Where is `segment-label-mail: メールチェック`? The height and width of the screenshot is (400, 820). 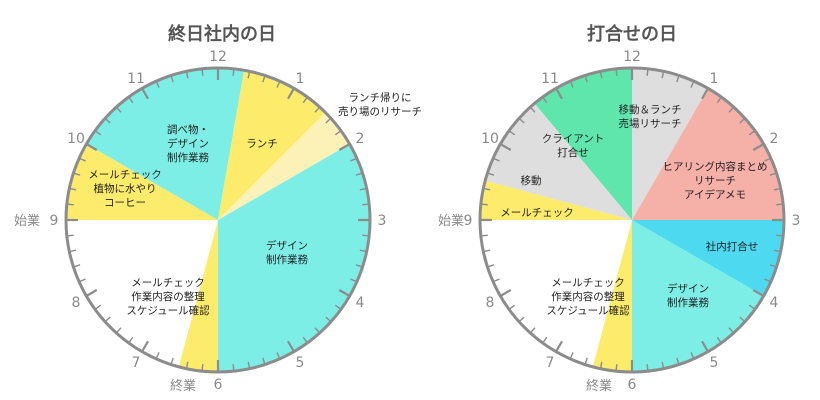
segment-label-mail: メールチェック is located at coordinates (537, 213).